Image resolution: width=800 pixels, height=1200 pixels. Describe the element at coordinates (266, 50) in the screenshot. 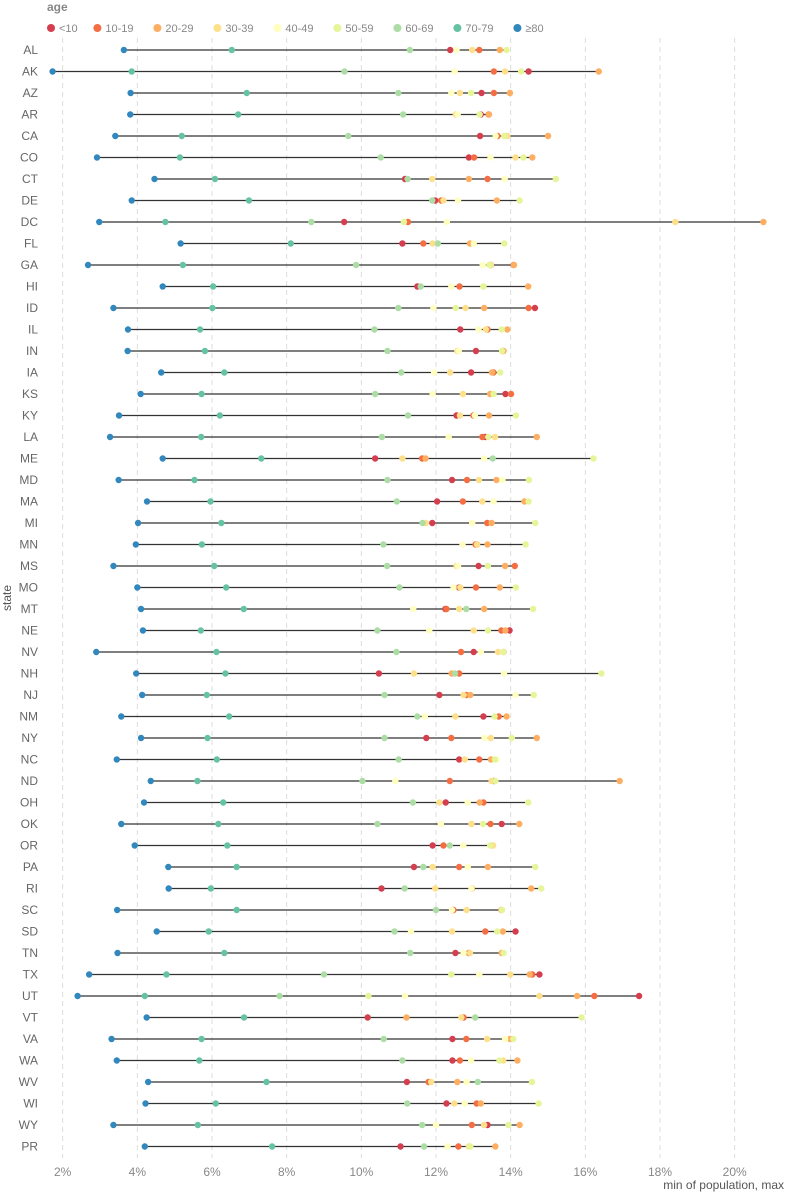

I see `state-row: AL` at that location.